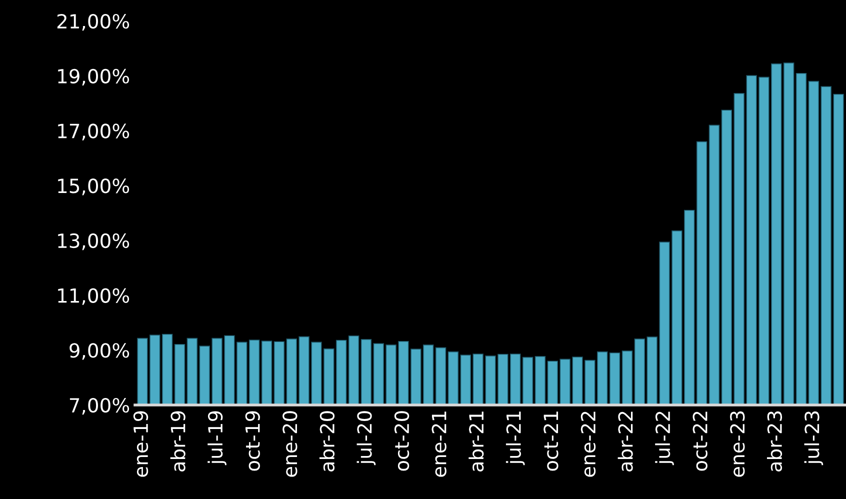  What do you see at coordinates (700, 441) in the screenshot?
I see `x-tick-label: oct-22` at bounding box center [700, 441].